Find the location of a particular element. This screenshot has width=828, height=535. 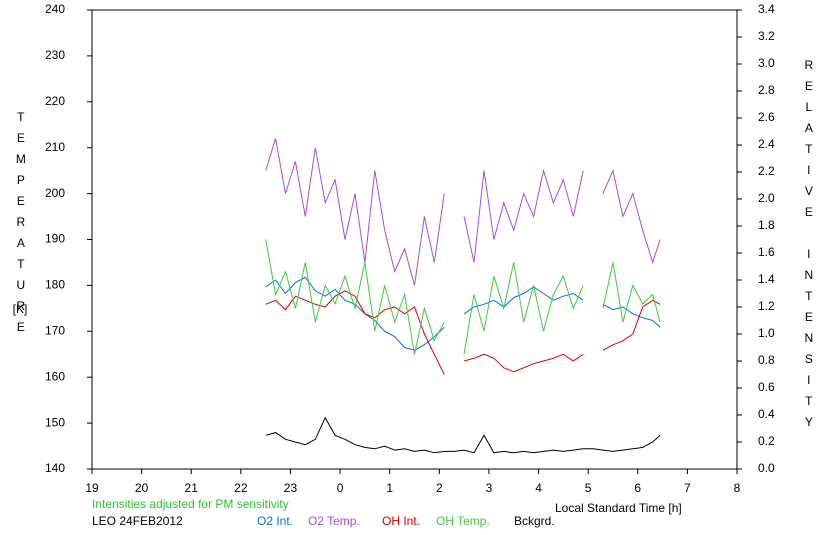

x-tick-label: 3 is located at coordinates (489, 488).